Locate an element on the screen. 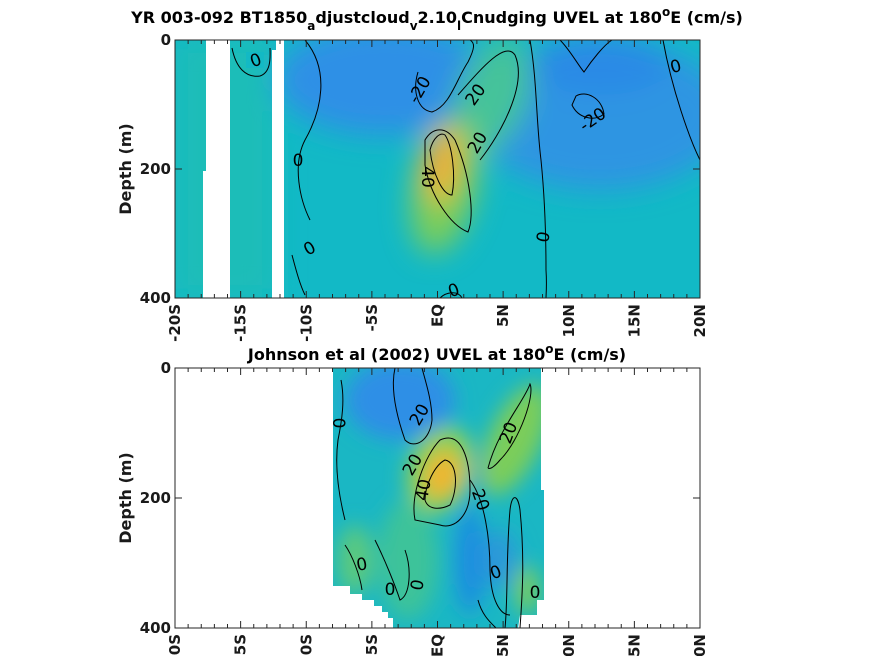 Image resolution: width=875 pixels, height=656 pixels. heatmap-observation is located at coordinates (438, 498).